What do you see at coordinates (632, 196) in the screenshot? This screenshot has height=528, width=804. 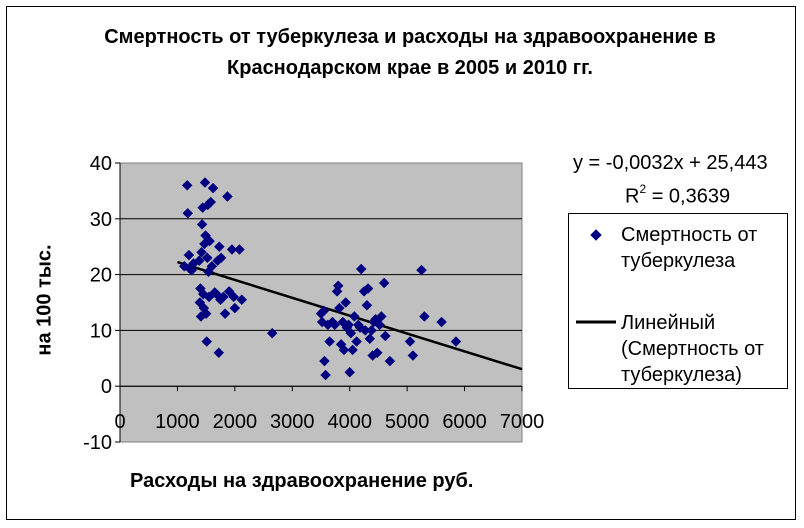 I see `r2-prefix: R` at bounding box center [632, 196].